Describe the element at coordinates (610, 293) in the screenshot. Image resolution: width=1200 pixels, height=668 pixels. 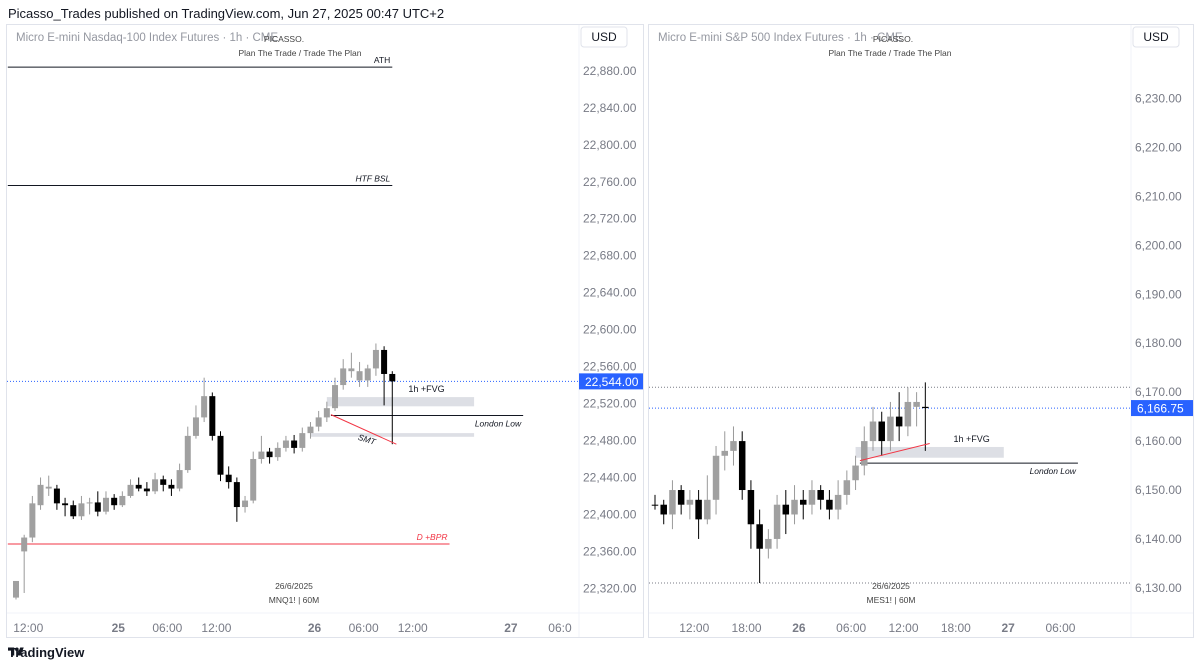
I see `chart1-y-tick-label: 22,640.00` at that location.